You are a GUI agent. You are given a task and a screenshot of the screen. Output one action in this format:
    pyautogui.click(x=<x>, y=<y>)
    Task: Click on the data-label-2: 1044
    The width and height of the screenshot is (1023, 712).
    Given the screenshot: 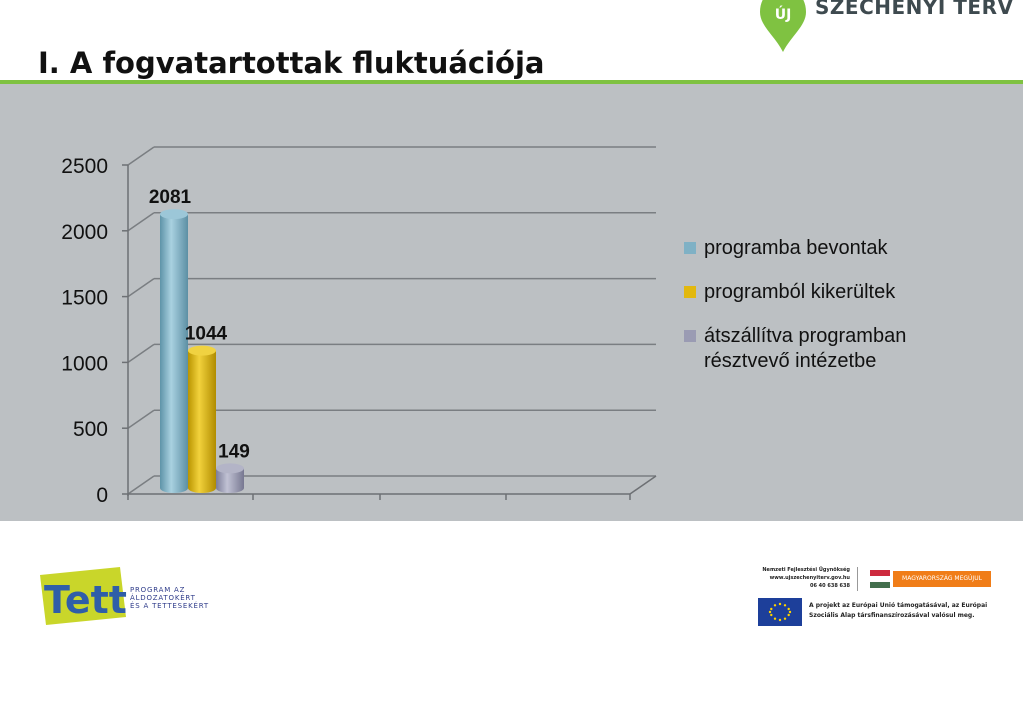 What is the action you would take?
    pyautogui.click(x=206, y=334)
    